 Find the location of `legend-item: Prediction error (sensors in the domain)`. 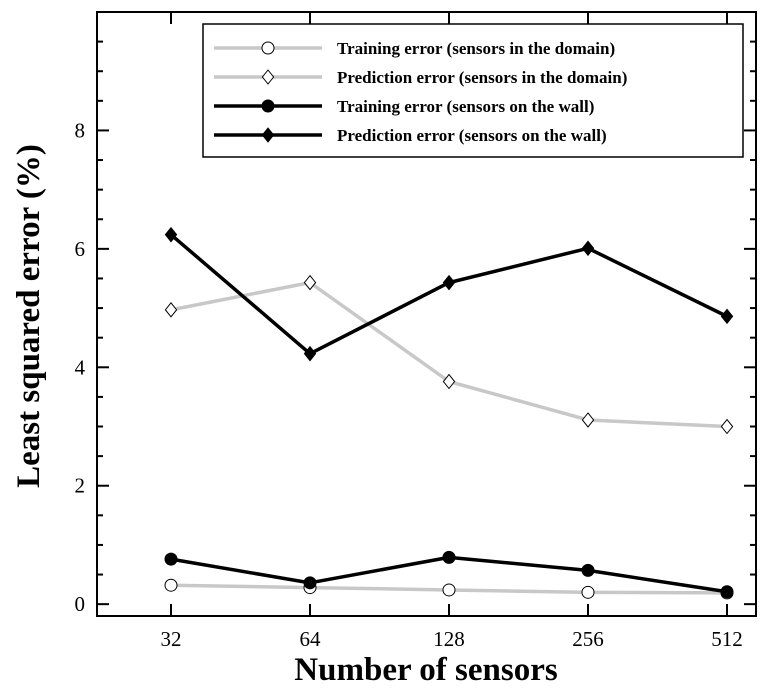

legend-item: Prediction error (sensors in the domain) is located at coordinates (420, 77).